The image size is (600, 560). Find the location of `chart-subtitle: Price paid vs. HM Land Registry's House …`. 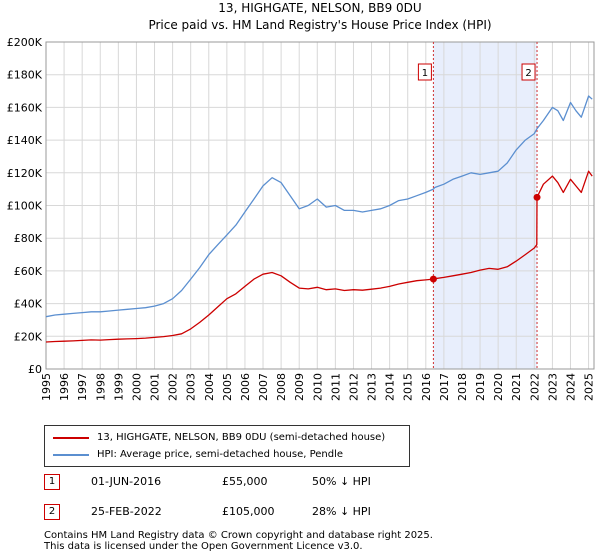

chart-subtitle: Price paid vs. HM Land Registry's House … is located at coordinates (319, 25).